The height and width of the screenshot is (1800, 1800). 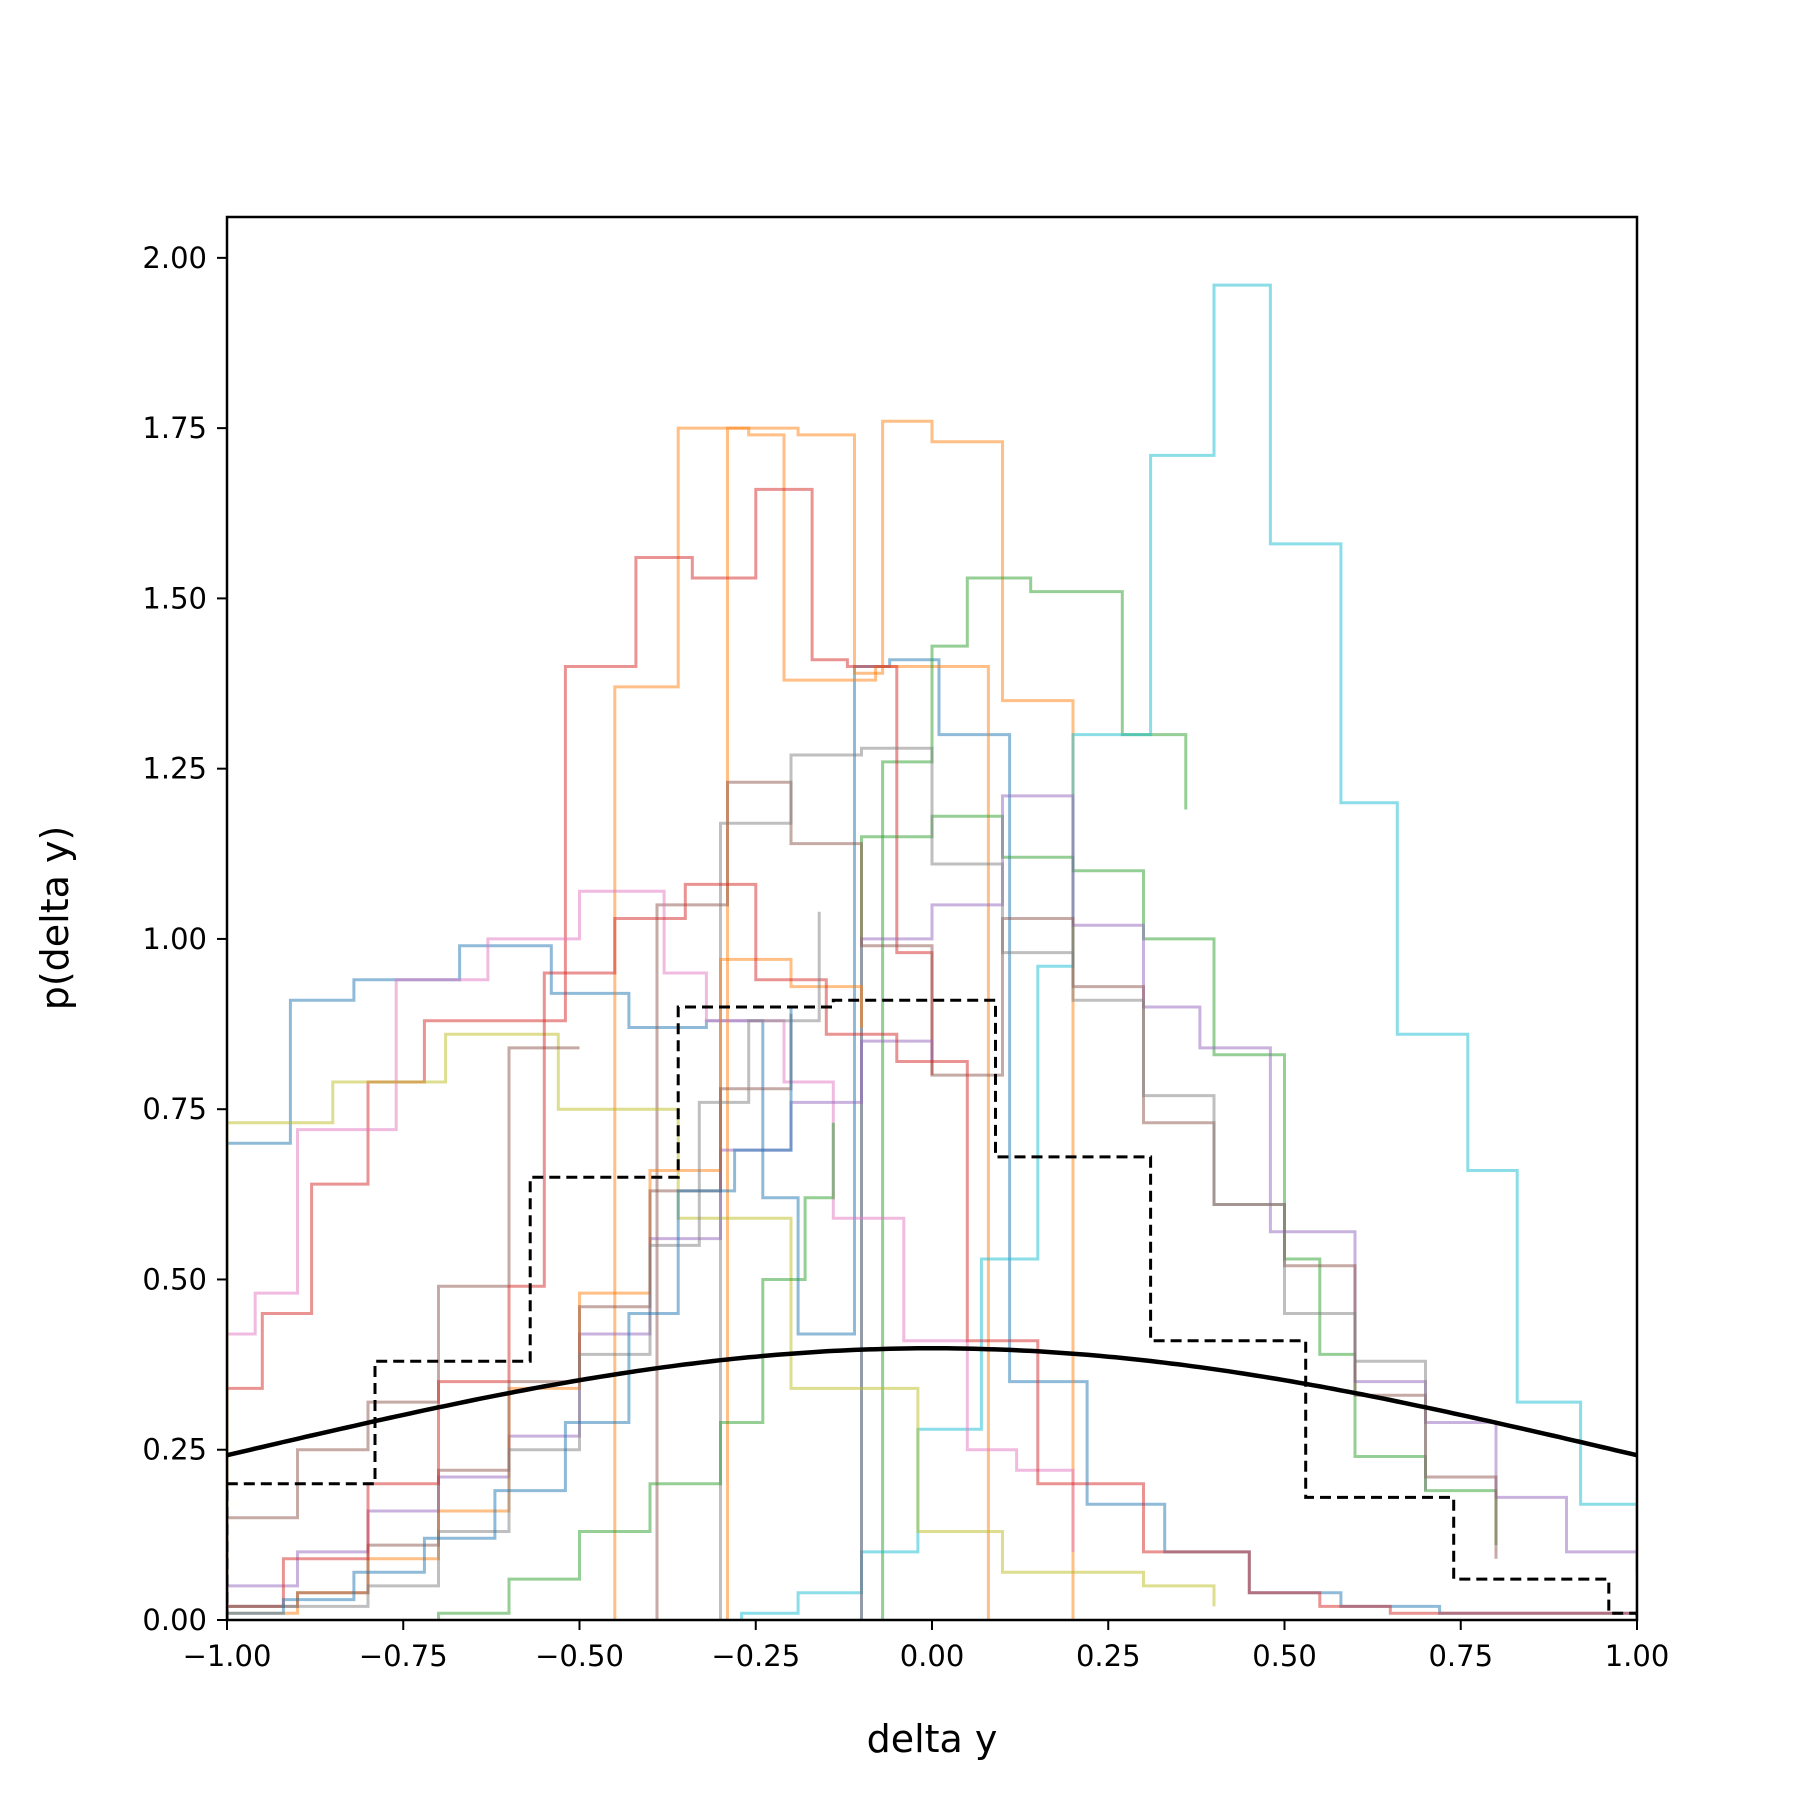 I want to click on x-tick-label: 0.75, so click(x=1460, y=1656).